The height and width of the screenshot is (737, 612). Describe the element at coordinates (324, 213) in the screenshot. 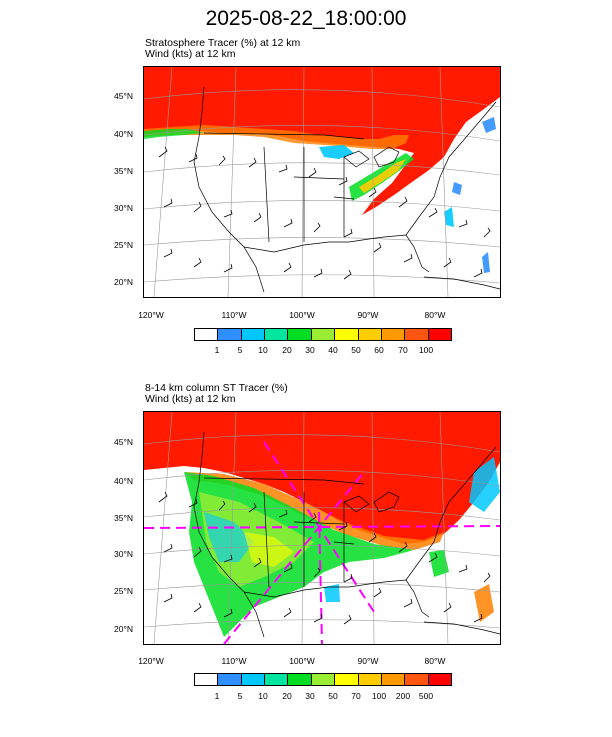

I see `panel1-wind-barbs` at that location.